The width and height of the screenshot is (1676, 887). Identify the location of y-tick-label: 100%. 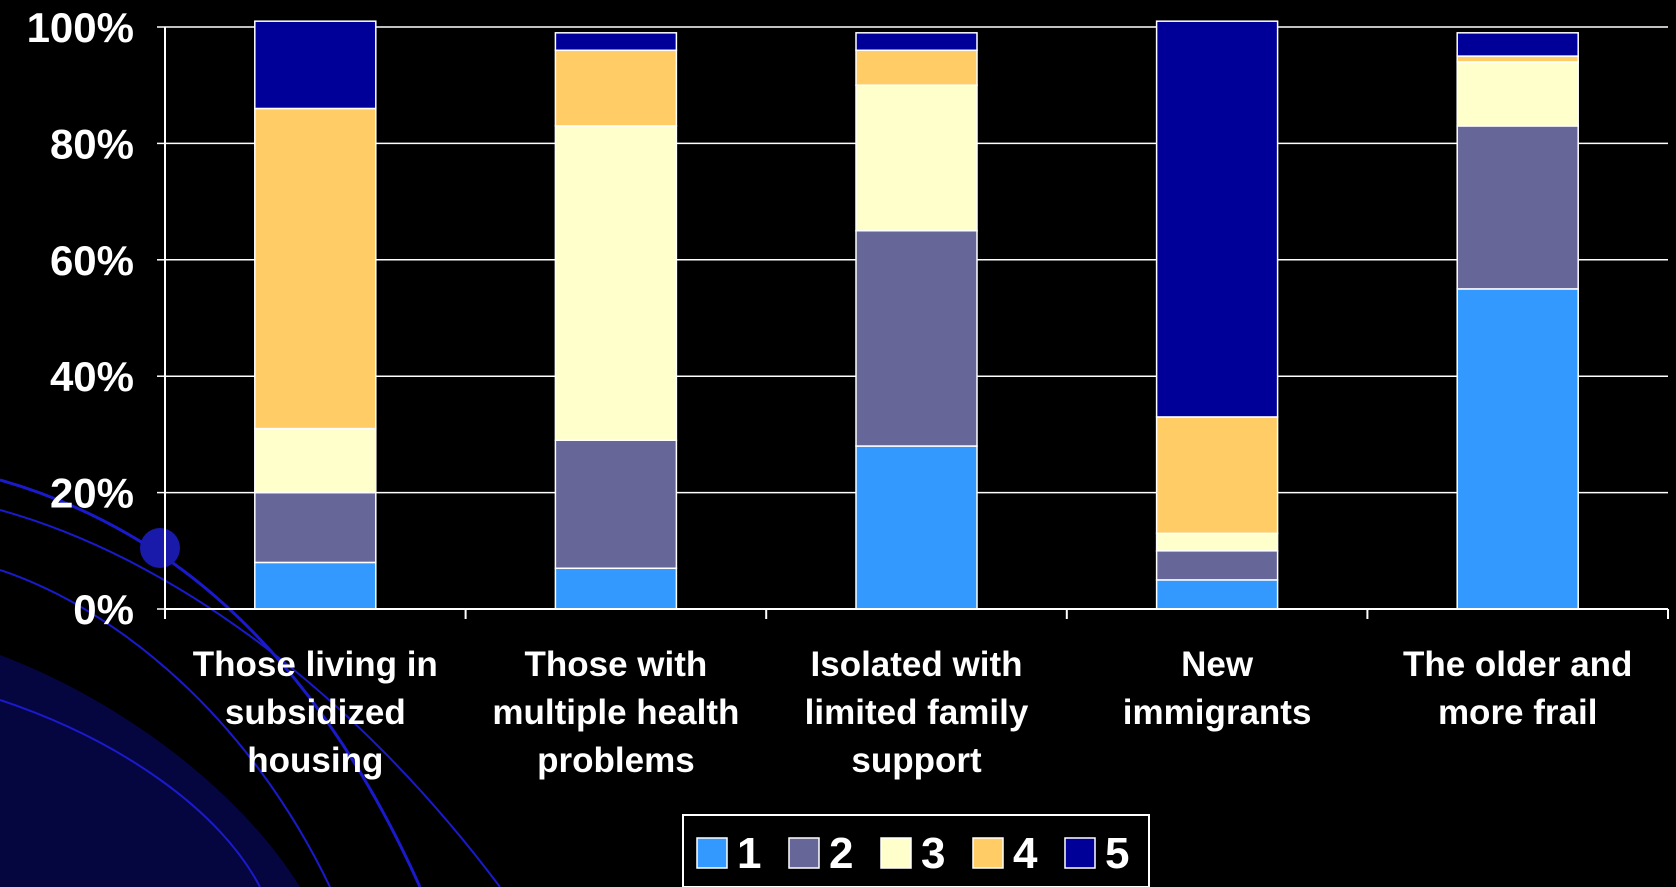
(80, 27).